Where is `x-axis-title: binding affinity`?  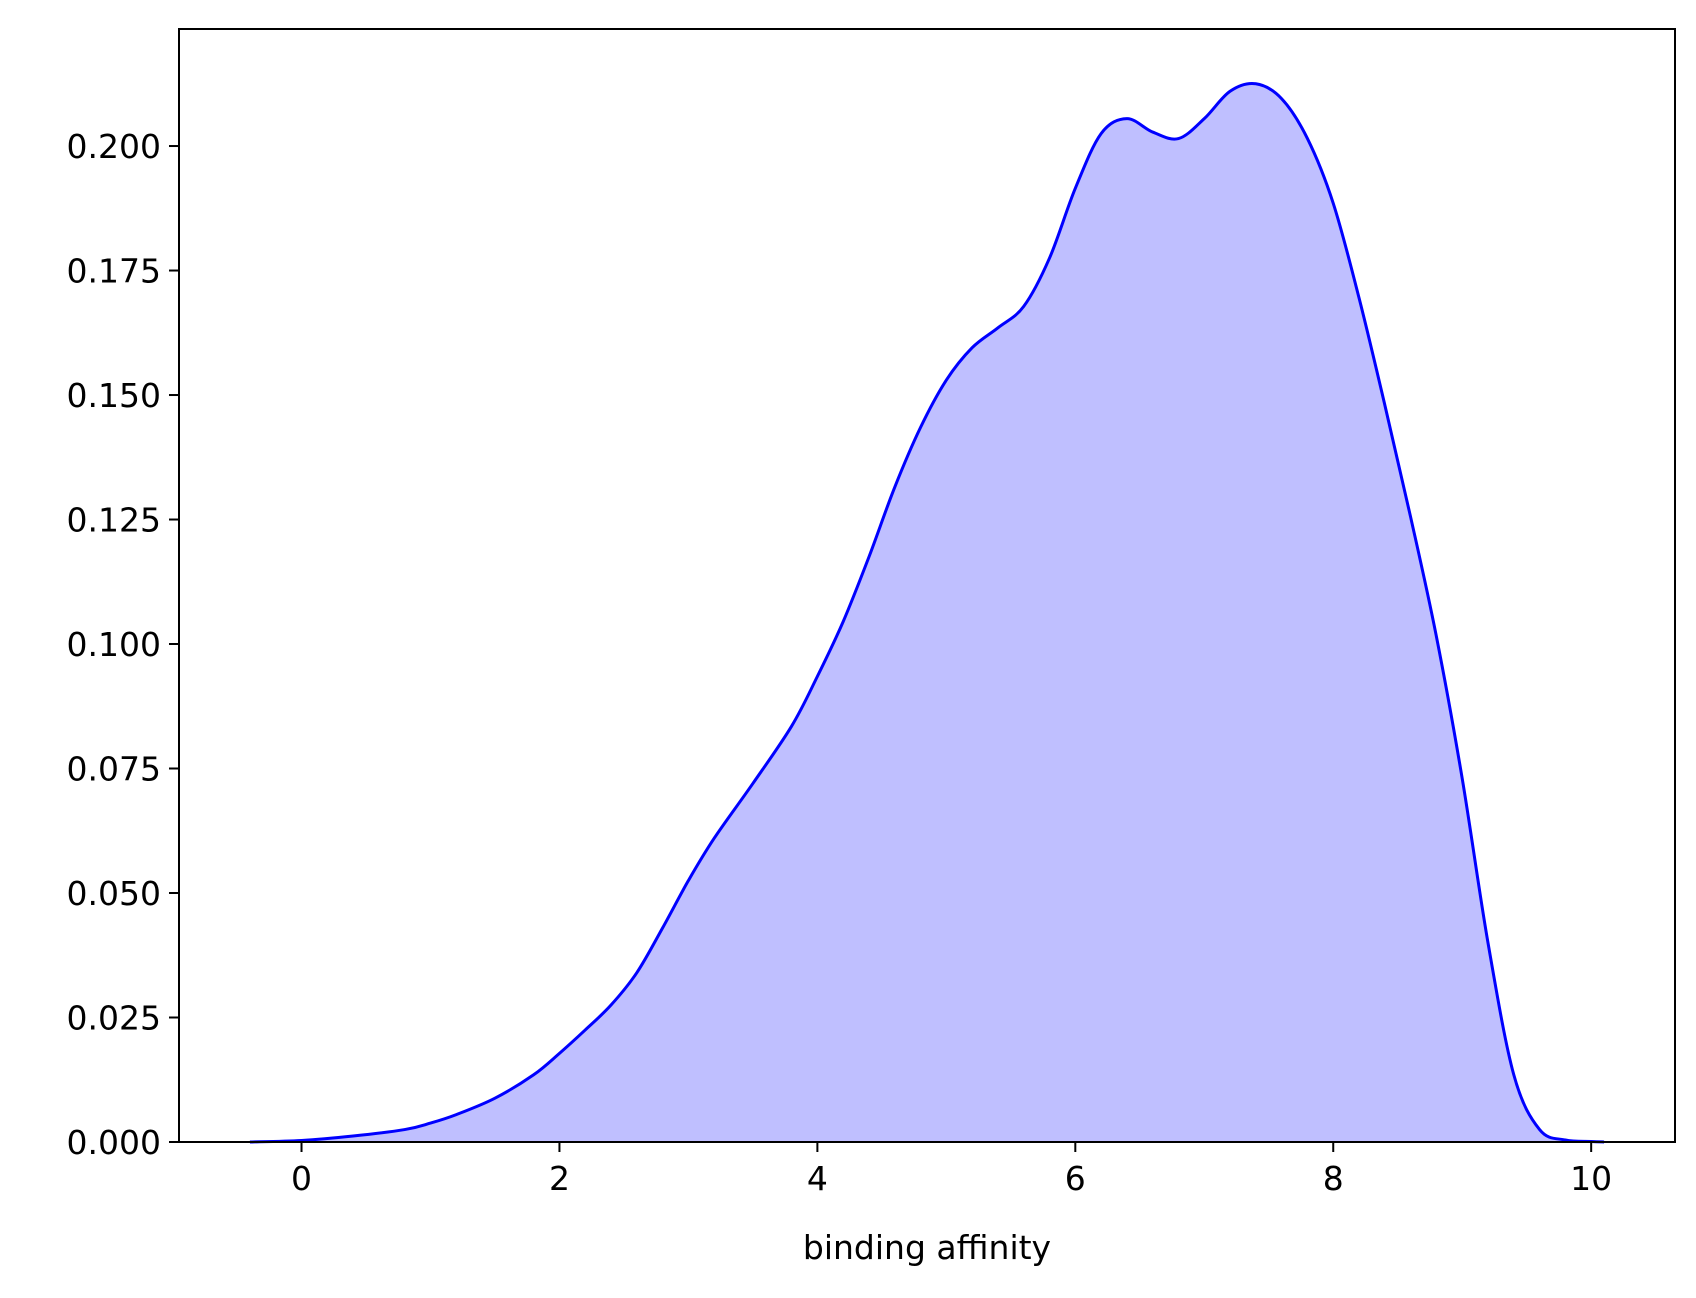 x-axis-title: binding affinity is located at coordinates (927, 1247).